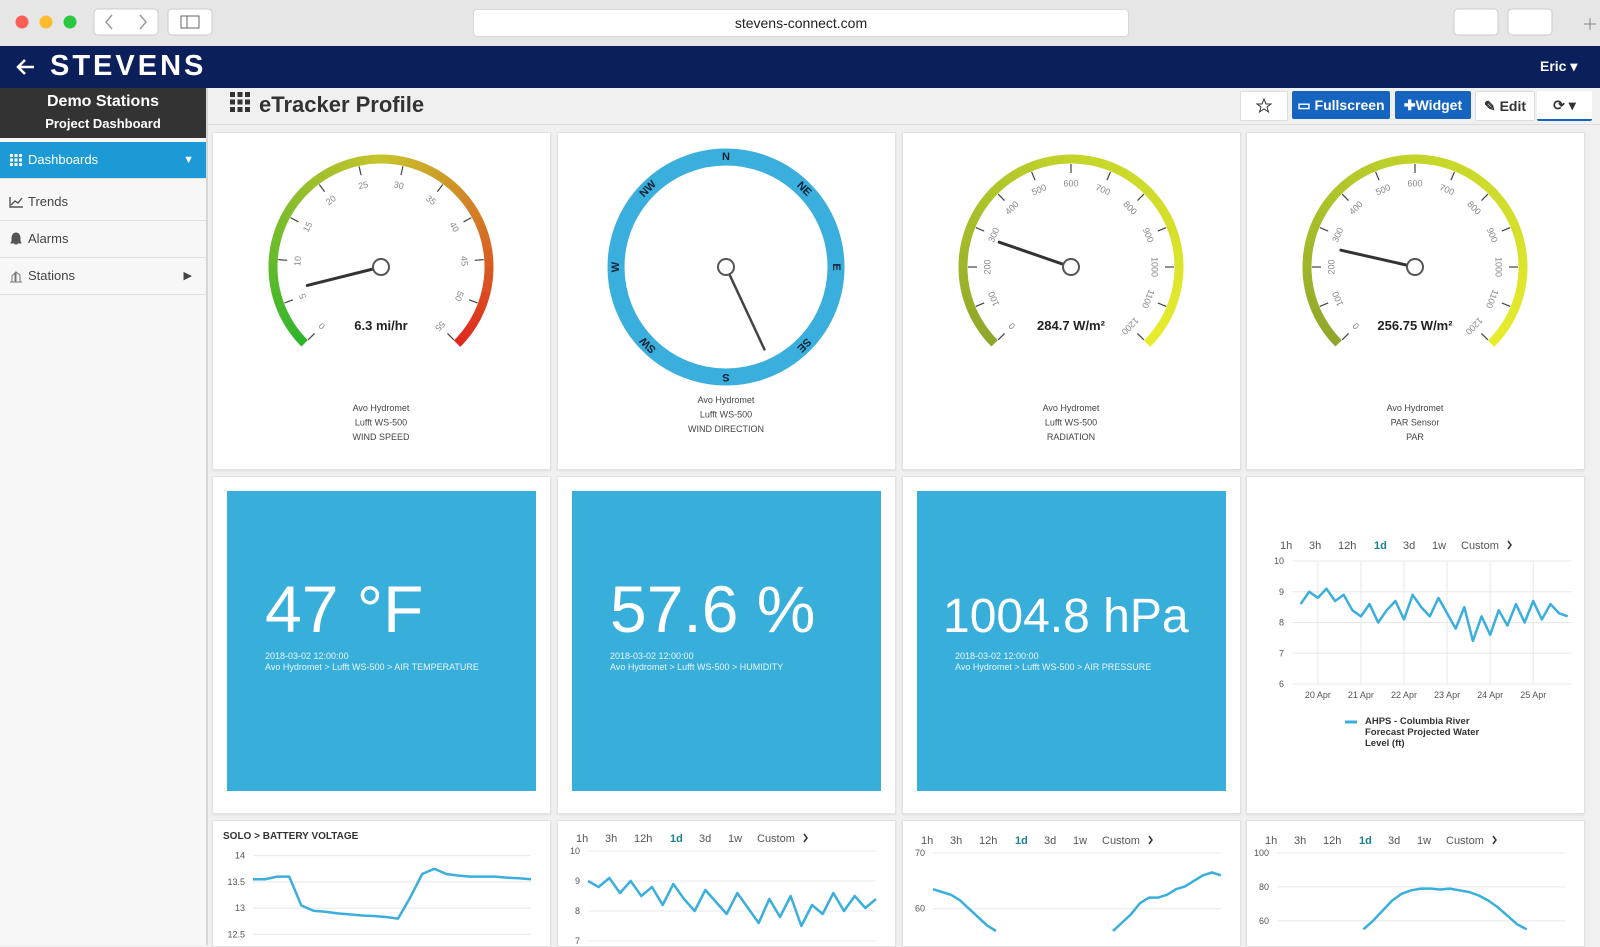 This screenshot has height=947, width=1600. I want to click on source-line: WIND SPEED, so click(381, 437).